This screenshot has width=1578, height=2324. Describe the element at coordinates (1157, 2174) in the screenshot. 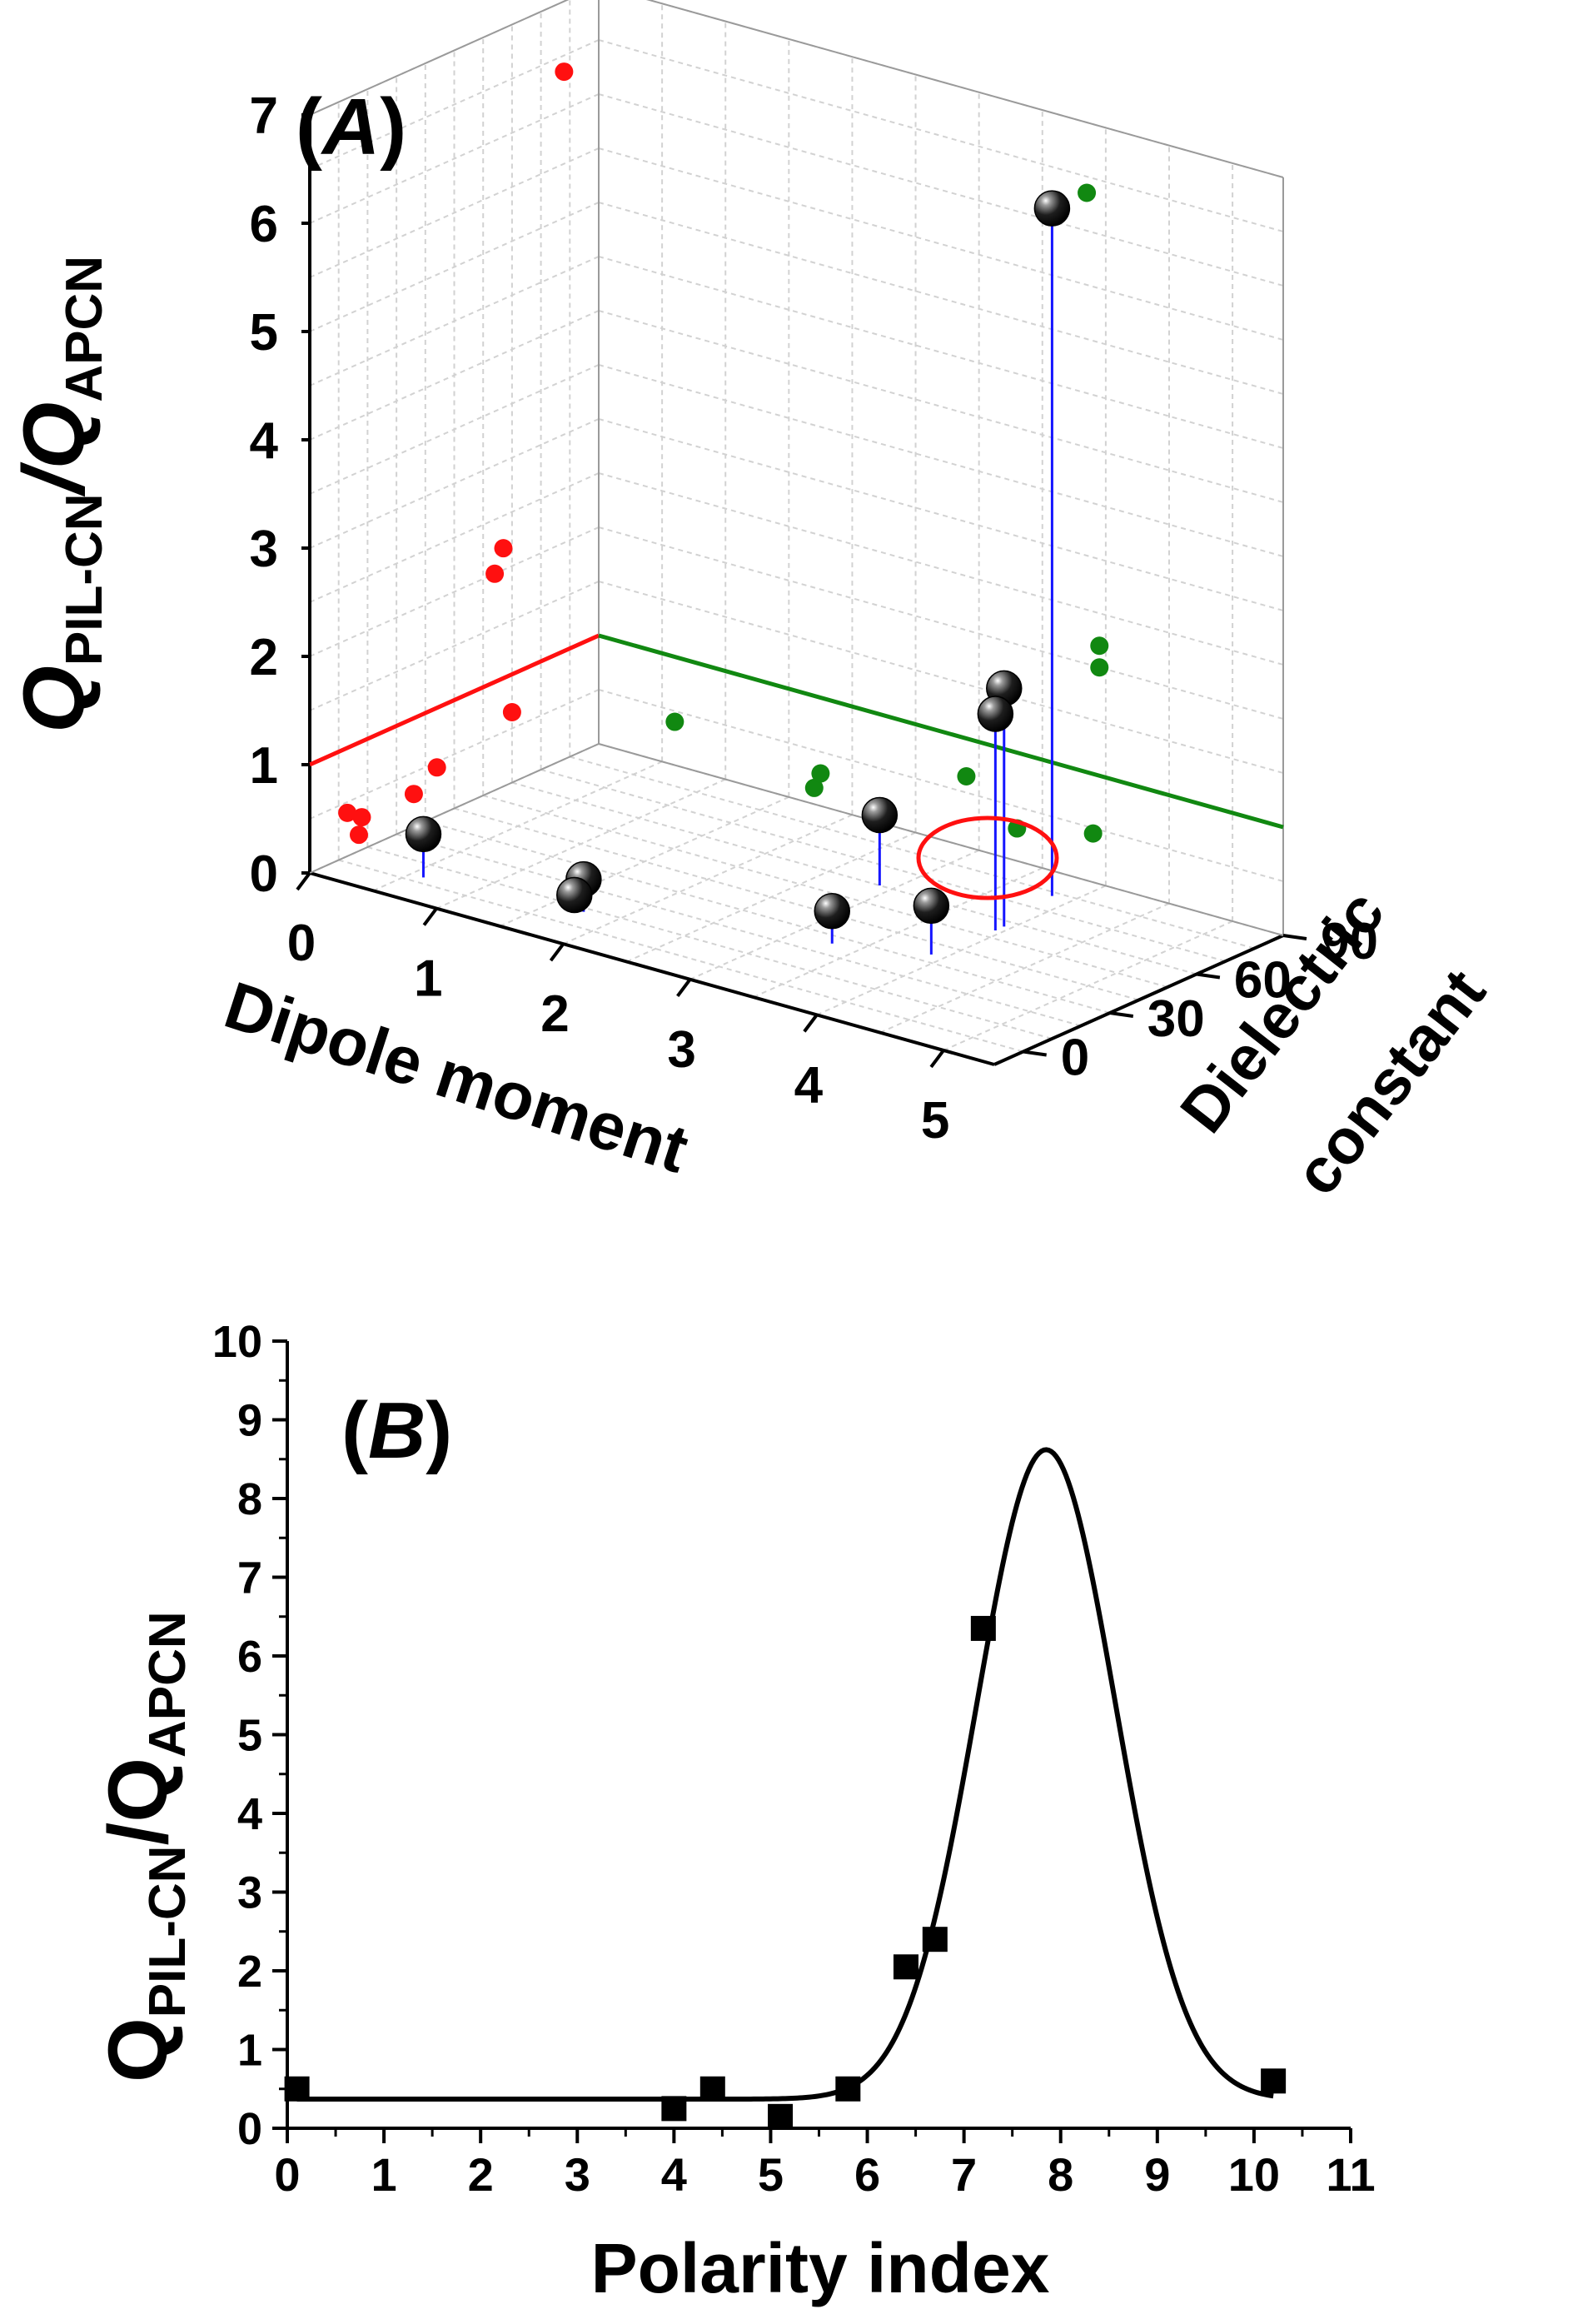

I see `x-tick-label: 9` at that location.